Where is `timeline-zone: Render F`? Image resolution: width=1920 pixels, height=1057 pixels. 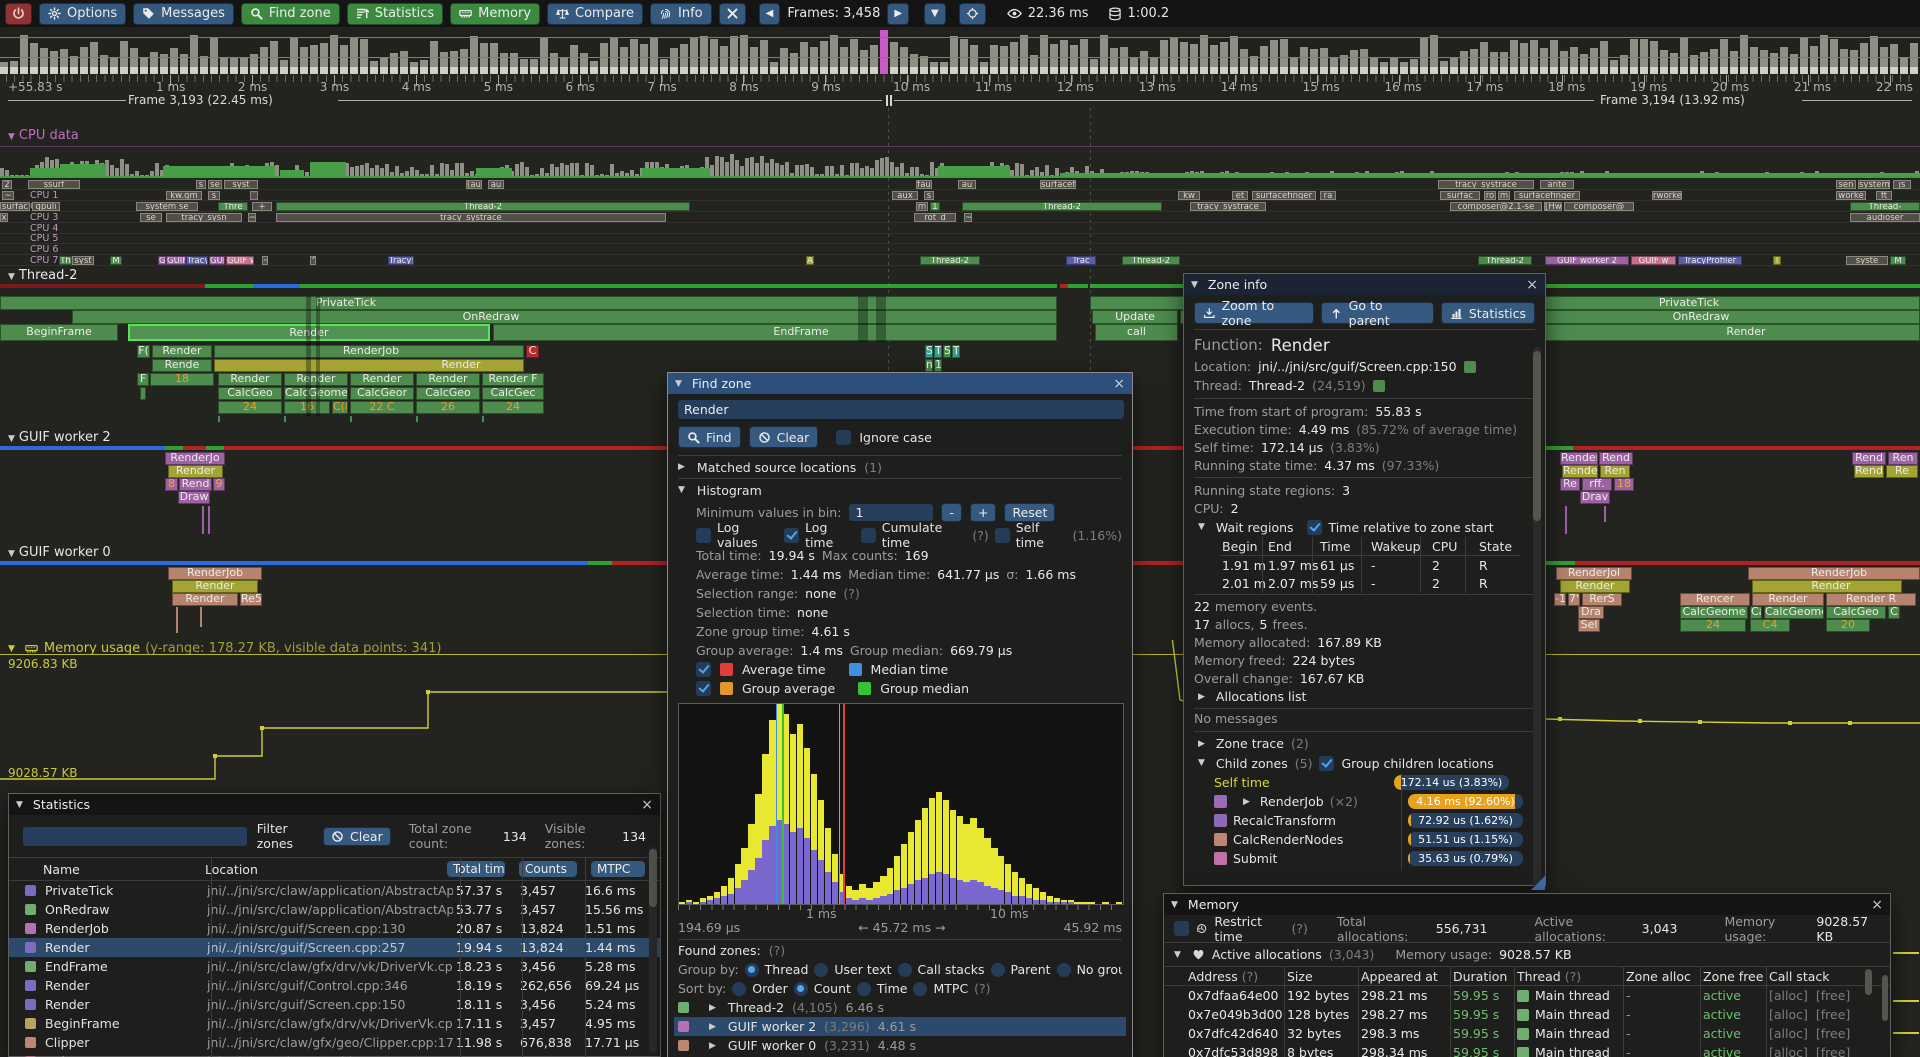
timeline-zone: Render F is located at coordinates (513, 379).